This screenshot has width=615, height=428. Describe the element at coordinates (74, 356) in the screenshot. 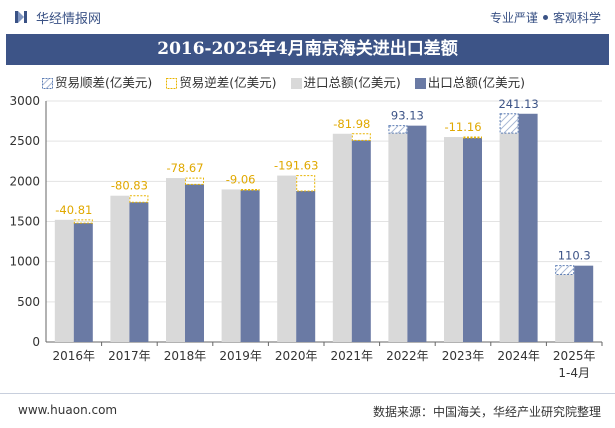

I see `x-tick-label: 2016年` at that location.